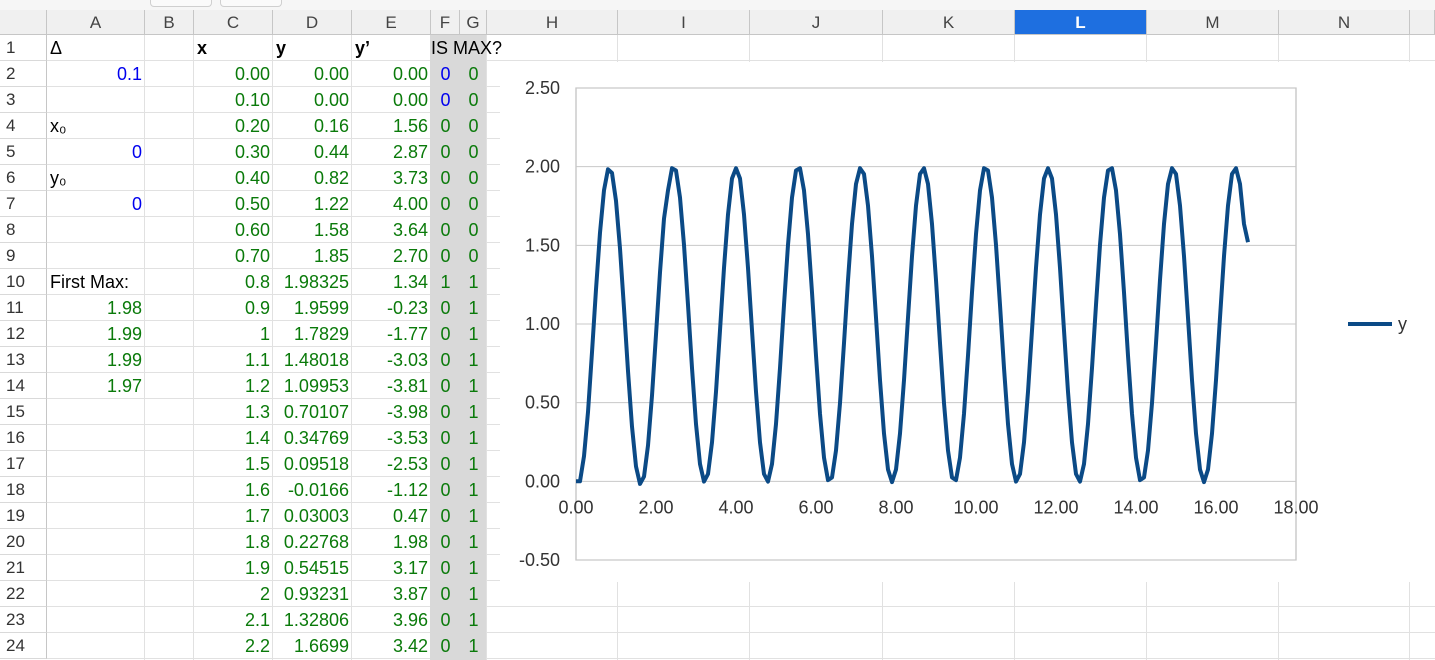 The height and width of the screenshot is (660, 1435). What do you see at coordinates (473, 100) in the screenshot?
I see `cell-g3: 0` at bounding box center [473, 100].